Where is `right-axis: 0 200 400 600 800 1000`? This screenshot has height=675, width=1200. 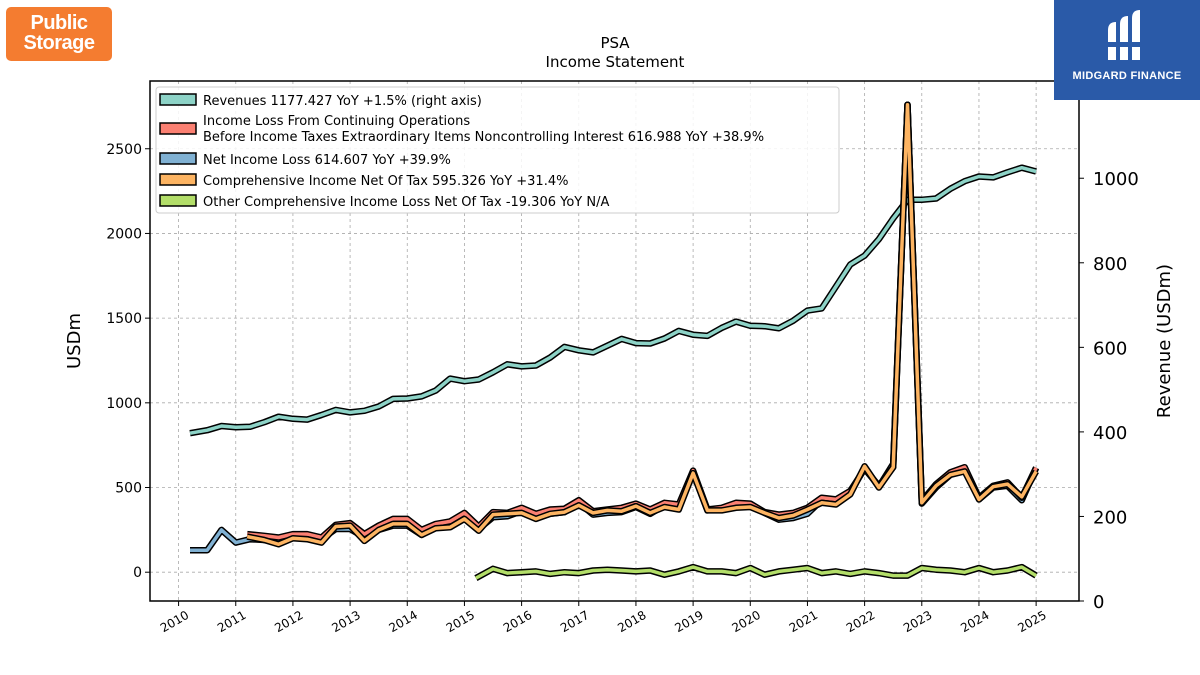 right-axis: 0 200 400 600 800 1000 is located at coordinates (1109, 391).